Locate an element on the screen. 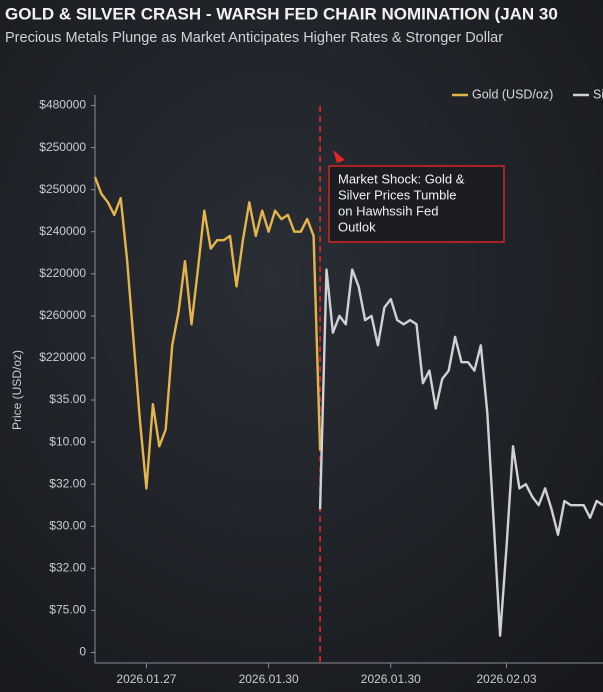 The image size is (603, 692). annotation-text: on Hawhssih Fed is located at coordinates (388, 210).